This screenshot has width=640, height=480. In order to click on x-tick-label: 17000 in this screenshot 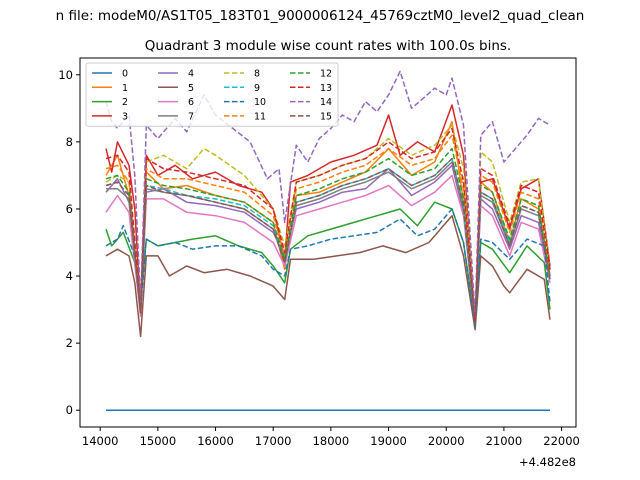, I will do `click(273, 441)`.